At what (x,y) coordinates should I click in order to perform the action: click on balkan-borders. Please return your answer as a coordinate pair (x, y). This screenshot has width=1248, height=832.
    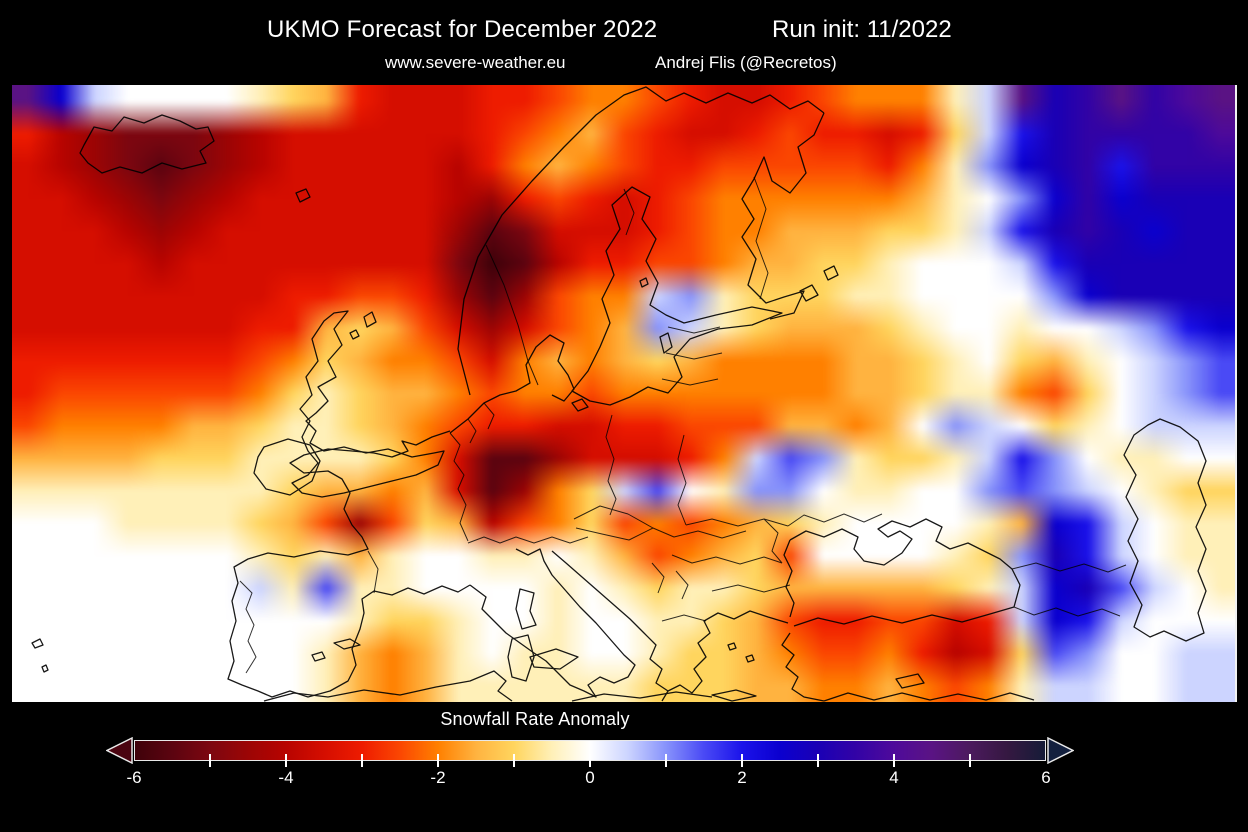
    Looking at the image, I should click on (670, 581).